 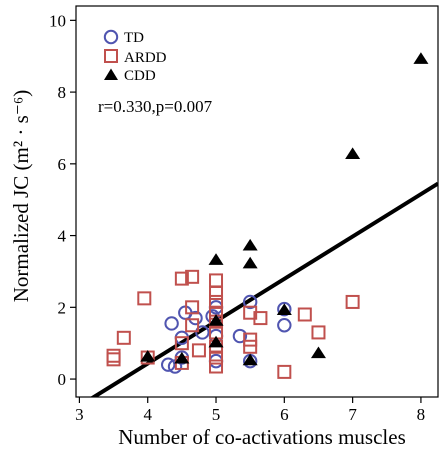 What do you see at coordinates (62, 164) in the screenshot?
I see `y-tick-label: 6` at bounding box center [62, 164].